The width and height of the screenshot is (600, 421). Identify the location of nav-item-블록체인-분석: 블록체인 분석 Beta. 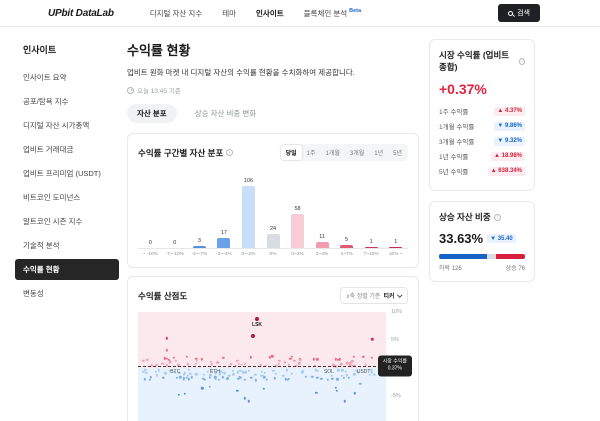
(332, 13).